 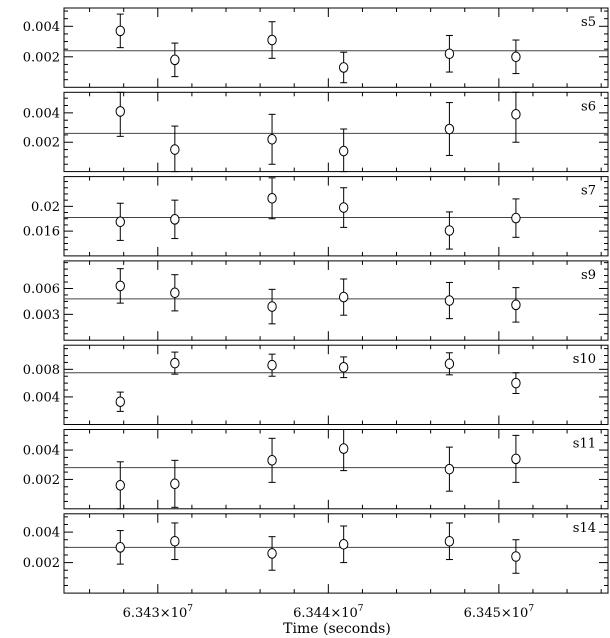 What do you see at coordinates (45, 207) in the screenshot?
I see `y-tick-label: 0.02` at bounding box center [45, 207].